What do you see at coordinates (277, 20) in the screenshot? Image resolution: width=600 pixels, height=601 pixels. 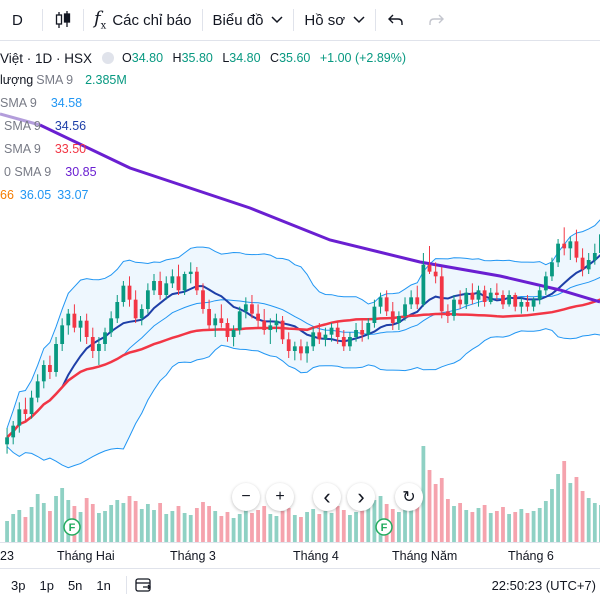 I see `chevron-down-icon` at bounding box center [277, 20].